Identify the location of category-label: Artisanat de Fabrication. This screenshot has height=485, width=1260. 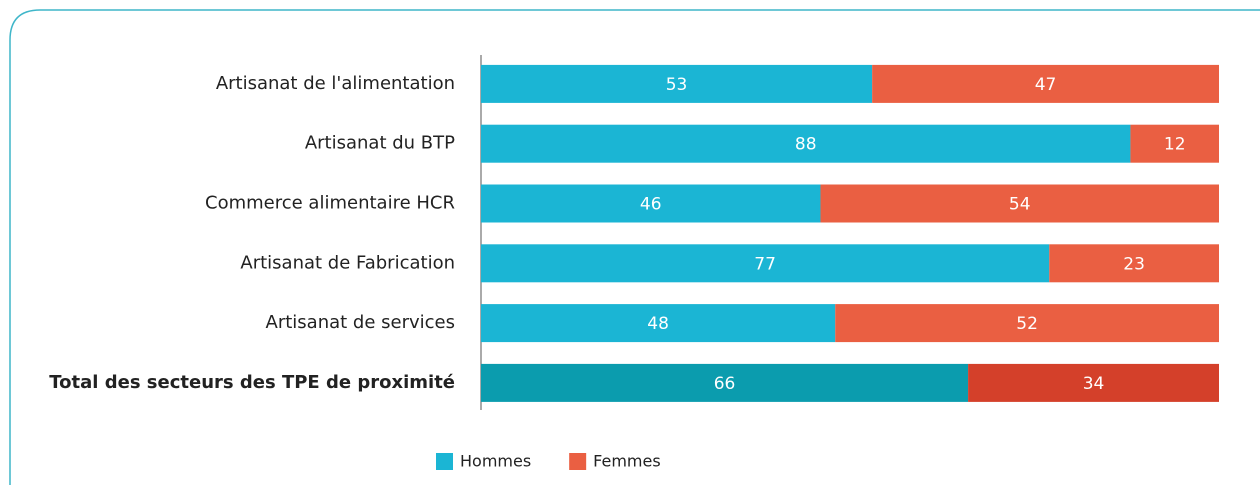
(347, 262).